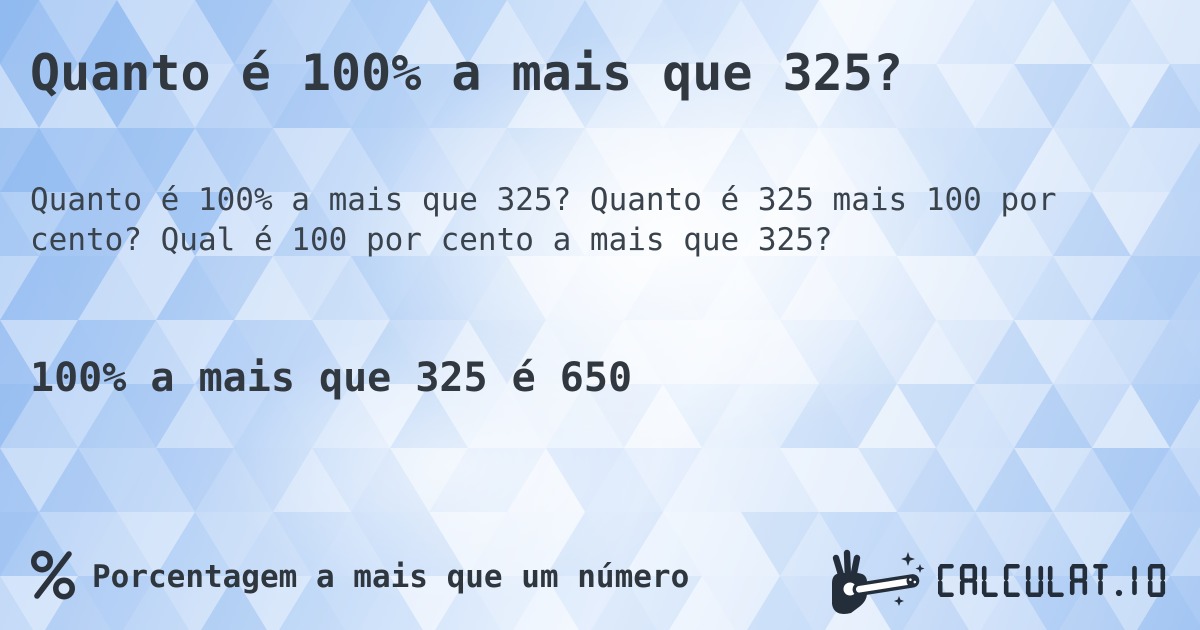 The height and width of the screenshot is (630, 1200). What do you see at coordinates (1052, 580) in the screenshot?
I see `brand-logo-text` at bounding box center [1052, 580].